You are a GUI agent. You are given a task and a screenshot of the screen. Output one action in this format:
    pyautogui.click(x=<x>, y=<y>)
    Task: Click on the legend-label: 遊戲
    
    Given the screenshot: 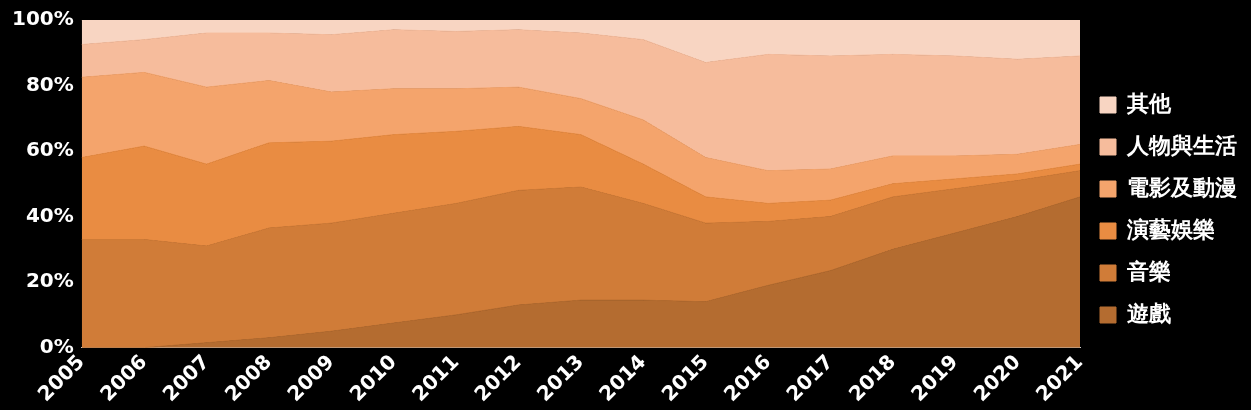 What is the action you would take?
    pyautogui.click(x=1149, y=313)
    